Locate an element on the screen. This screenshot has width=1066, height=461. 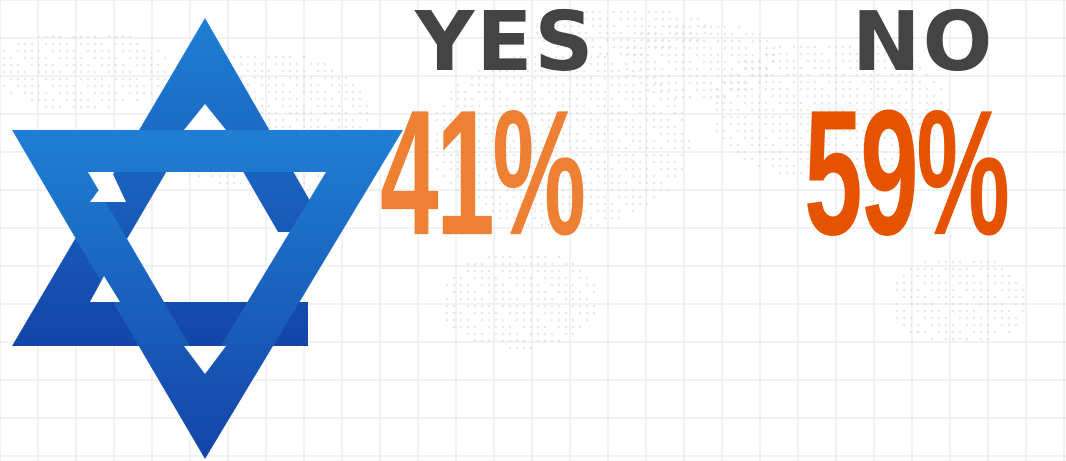
yes-label: YES is located at coordinates (505, 45).